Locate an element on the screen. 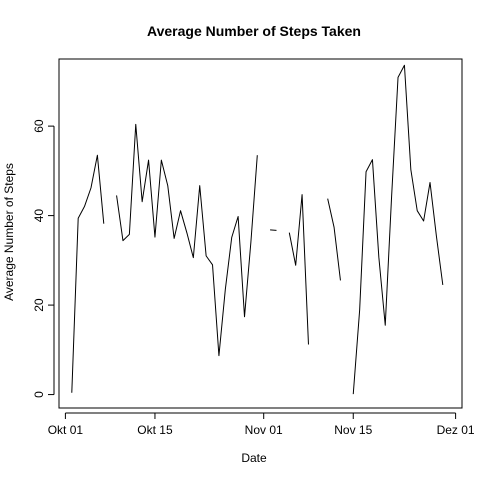 The width and height of the screenshot is (480, 480). x-axis-label: Date is located at coordinates (254, 458).